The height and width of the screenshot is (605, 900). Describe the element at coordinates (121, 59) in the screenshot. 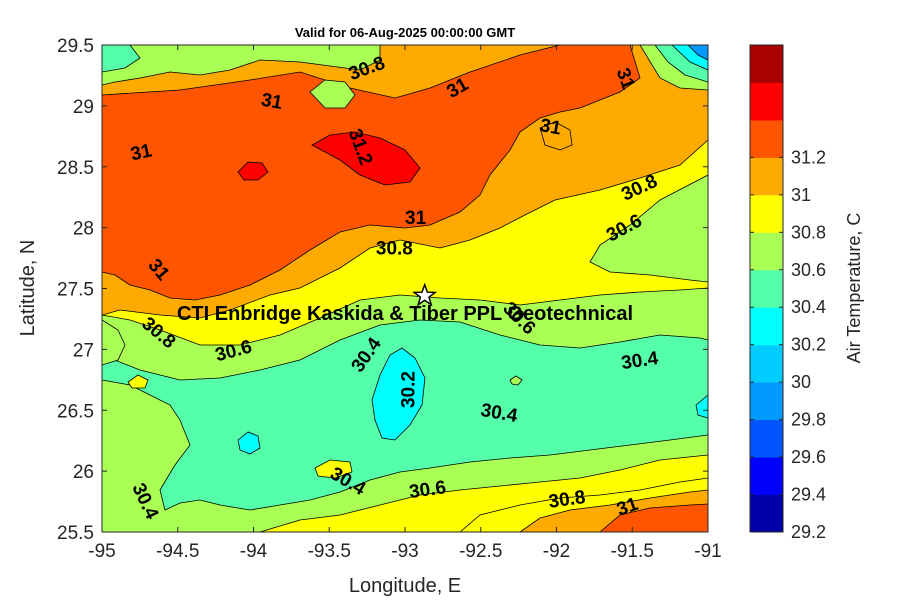

I see `band-30.2-30.4-nw` at that location.